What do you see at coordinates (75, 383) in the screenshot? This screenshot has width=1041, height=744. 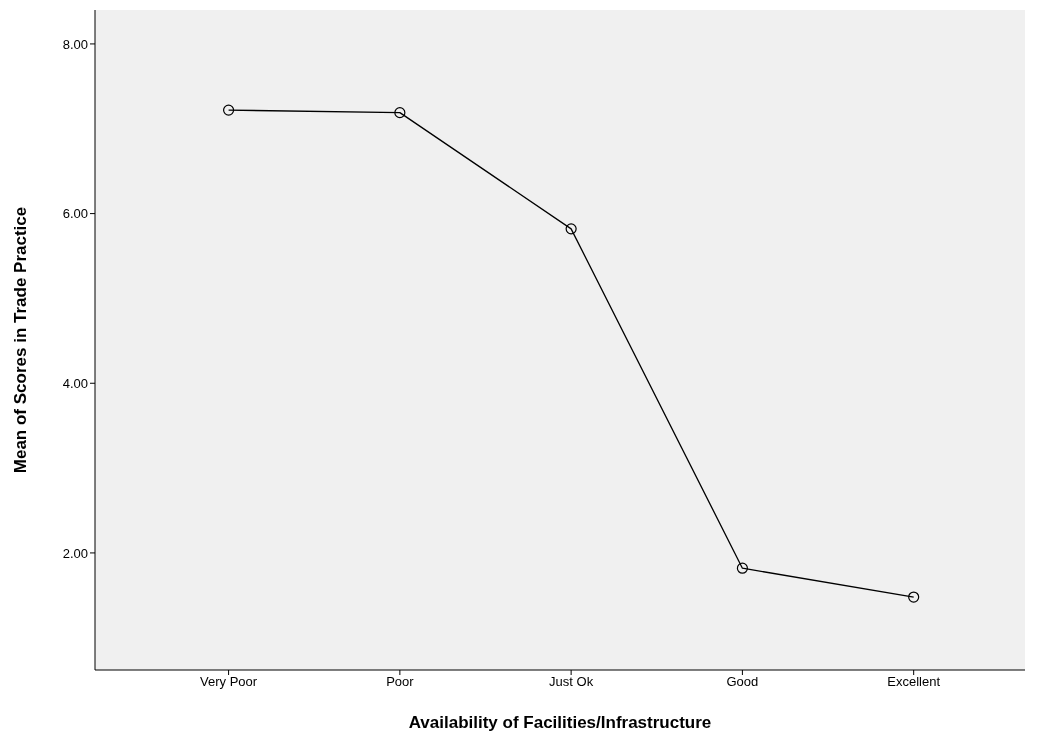 I see `y-tick-label: 4.00` at bounding box center [75, 383].